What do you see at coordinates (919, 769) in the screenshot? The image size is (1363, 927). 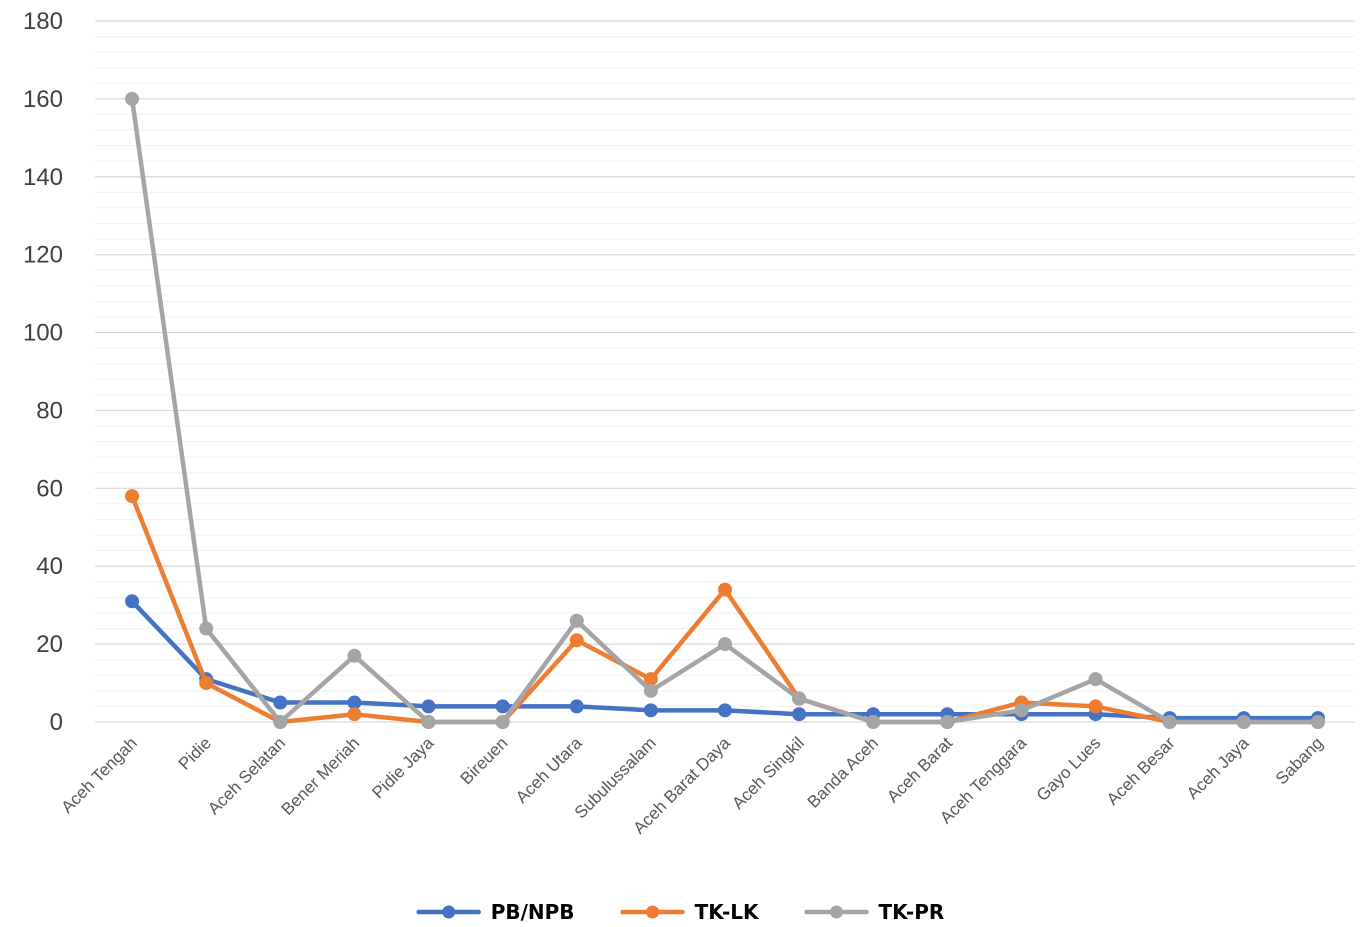 I see `x-tick-label: Aceh Barat` at bounding box center [919, 769].